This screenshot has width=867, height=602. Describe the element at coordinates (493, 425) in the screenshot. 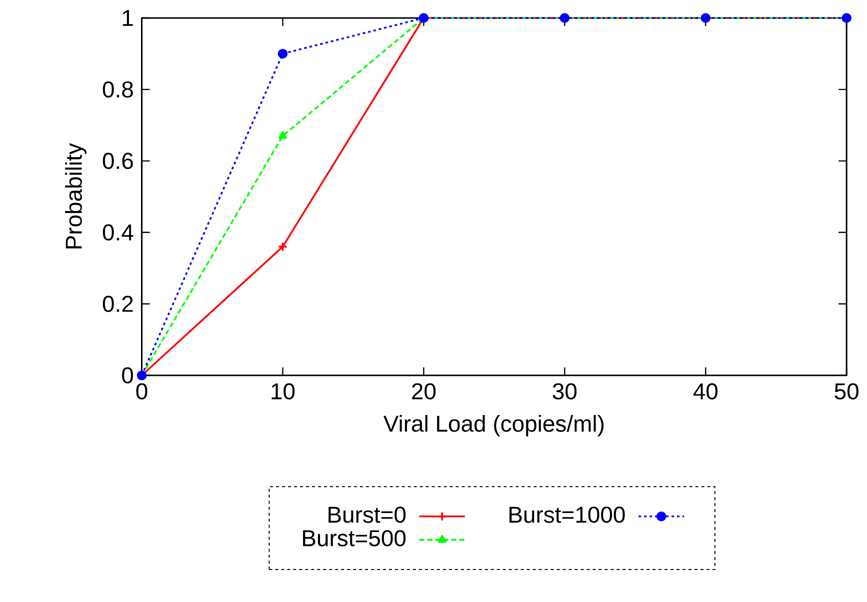

I see `x-axis-title: Viral Load (copies/ml)` at that location.